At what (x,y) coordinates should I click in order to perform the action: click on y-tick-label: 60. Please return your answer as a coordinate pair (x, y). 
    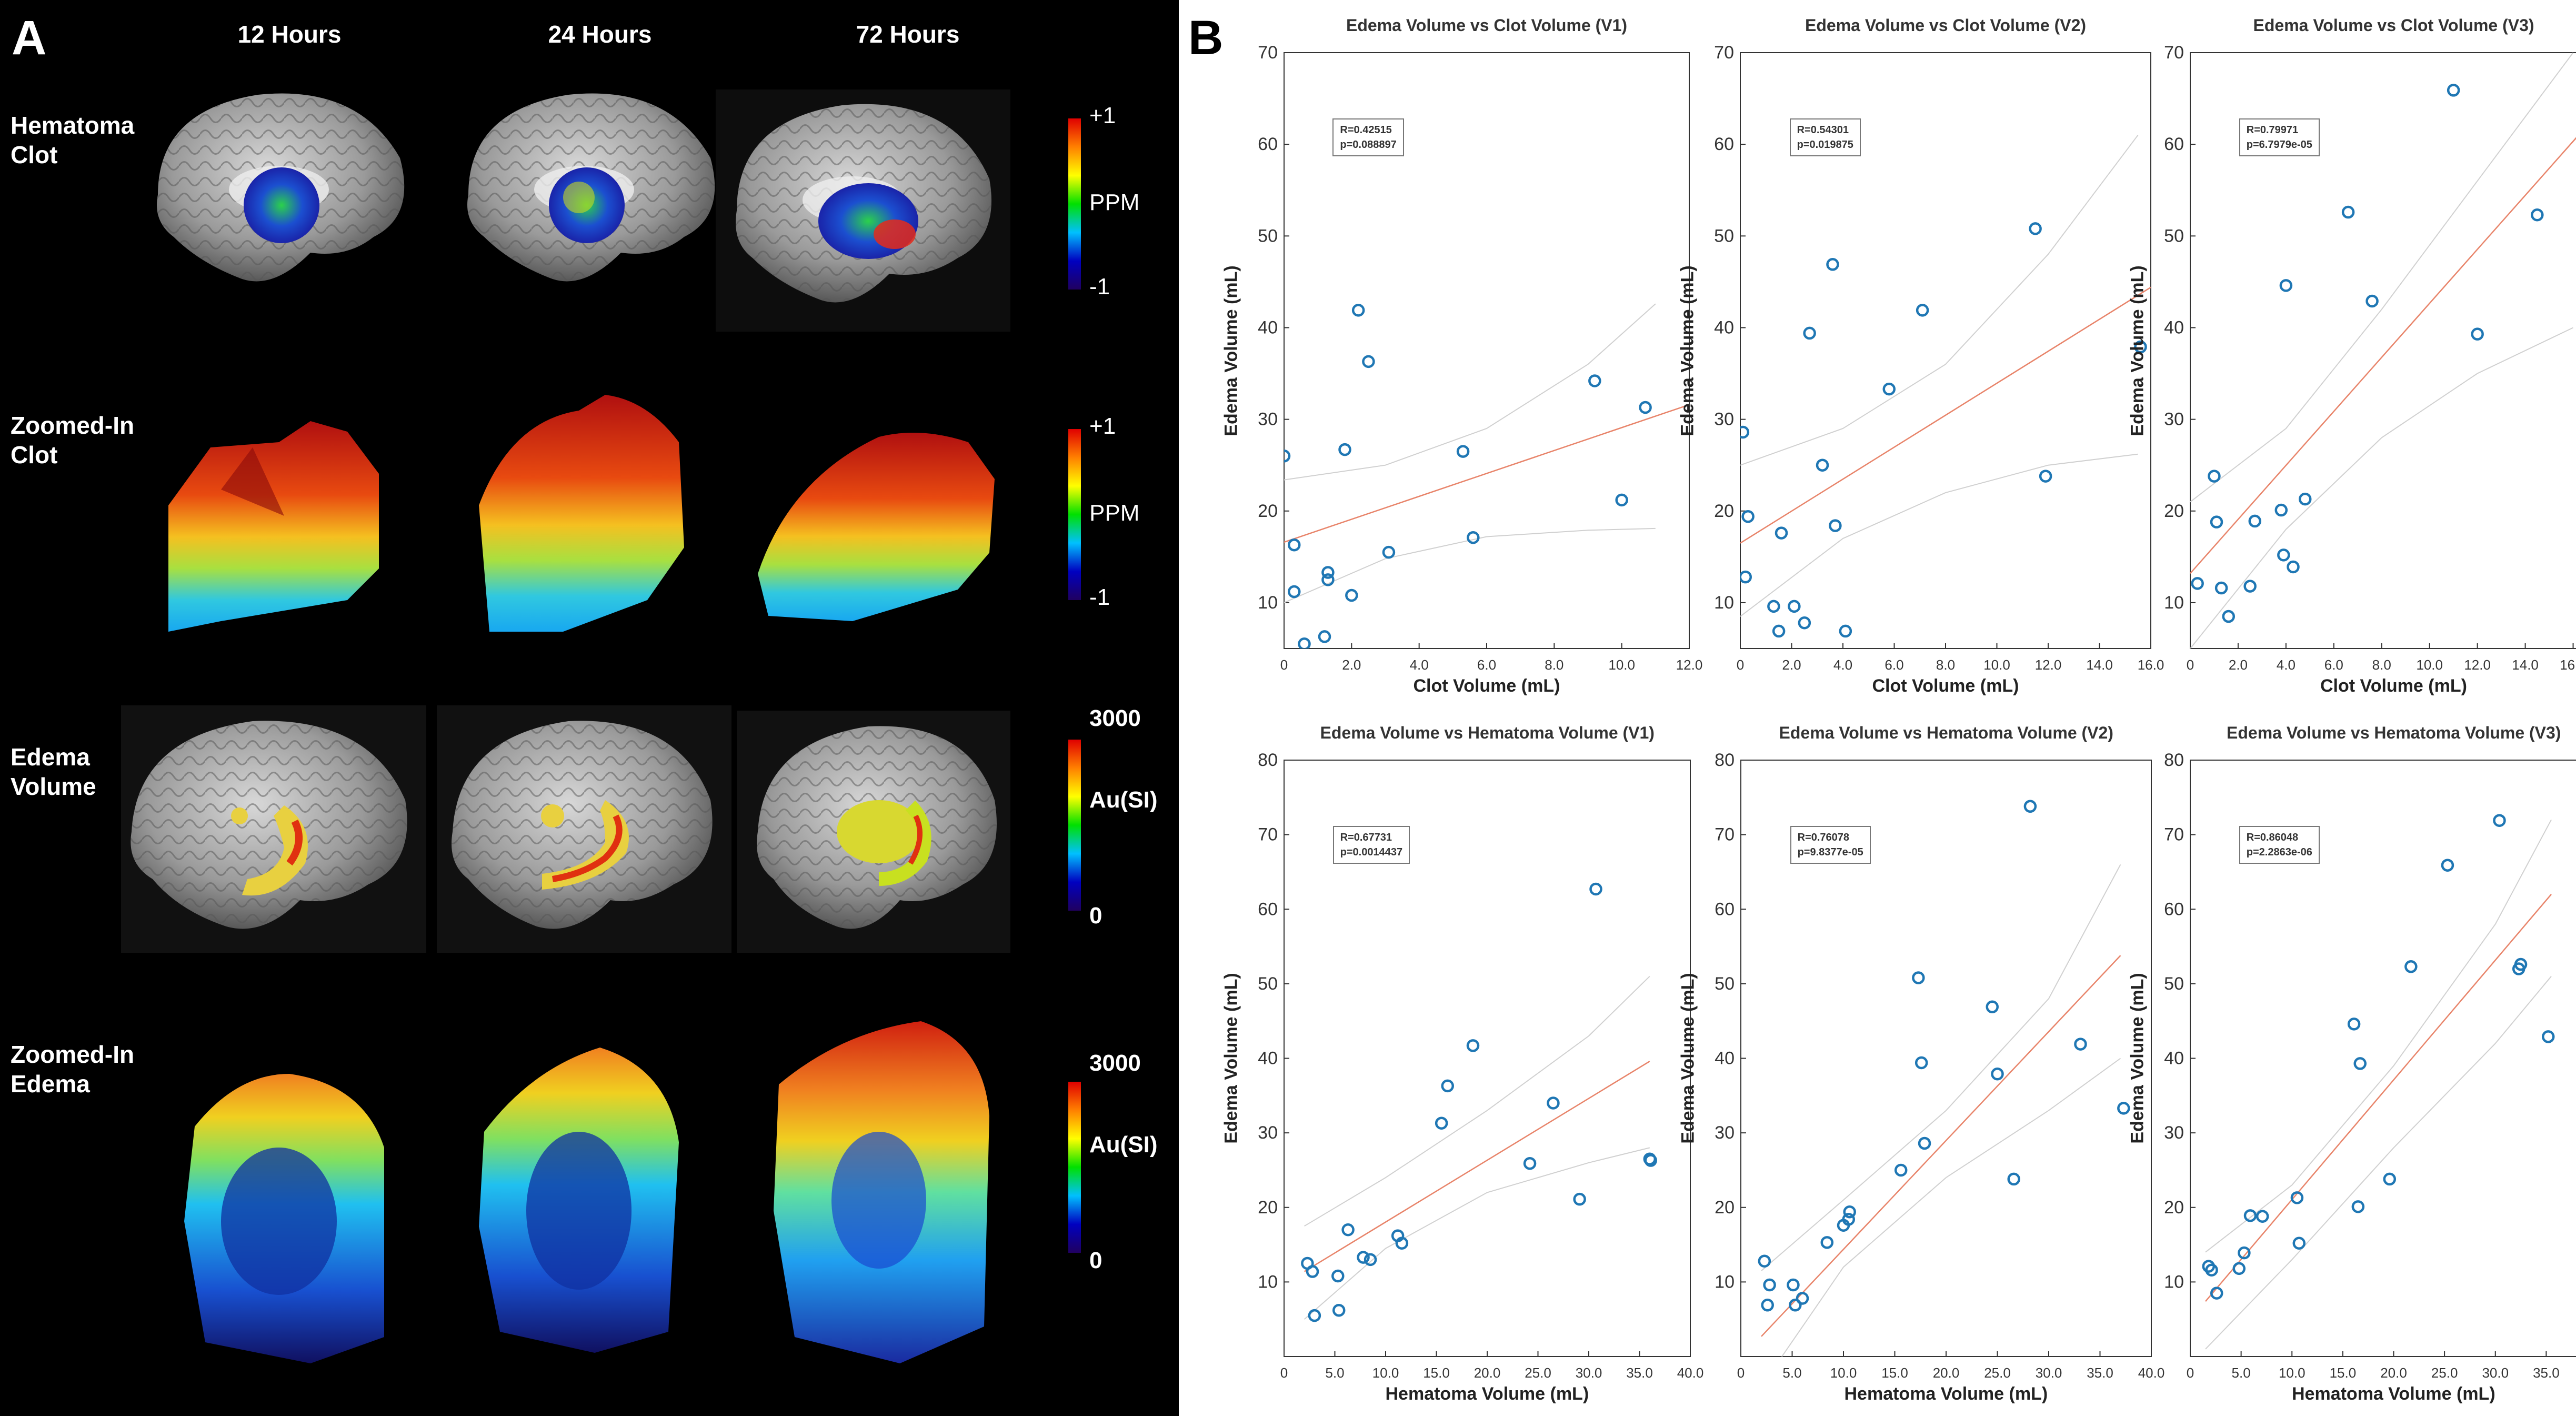
    Looking at the image, I should click on (2174, 144).